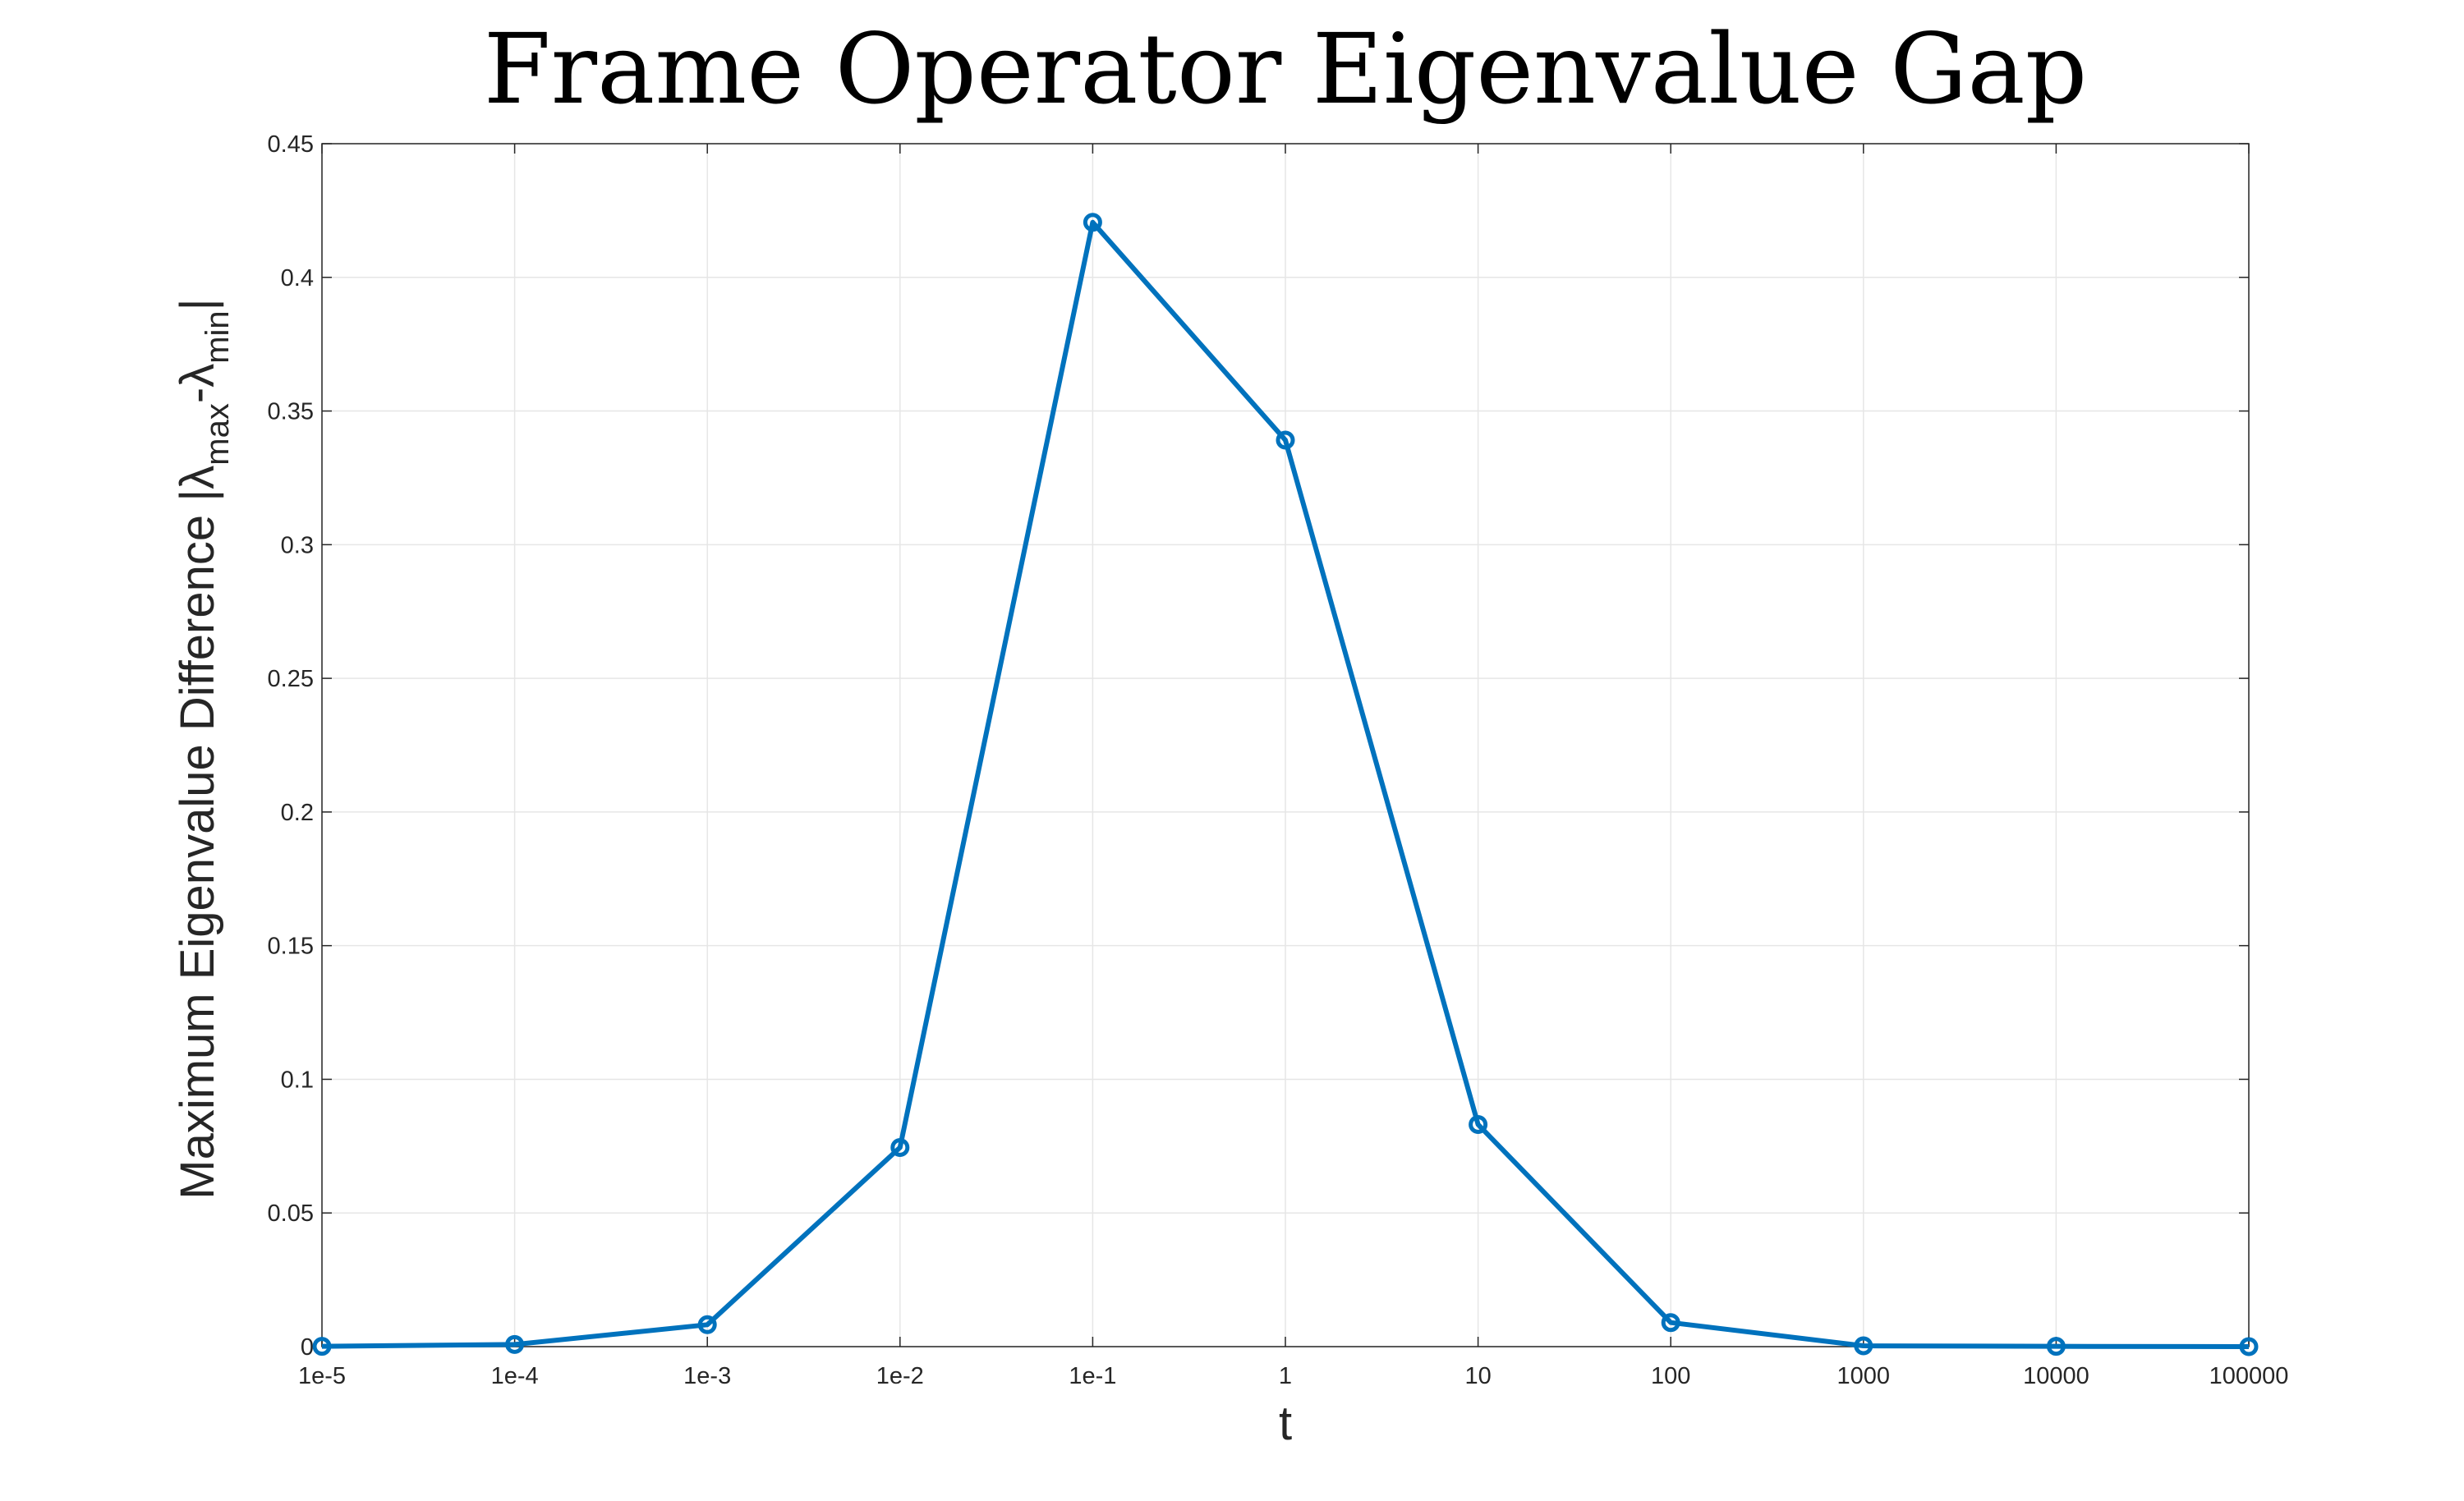 This screenshot has width=2464, height=1501. What do you see at coordinates (1477, 1376) in the screenshot?
I see `x-tick-label: 10` at bounding box center [1477, 1376].